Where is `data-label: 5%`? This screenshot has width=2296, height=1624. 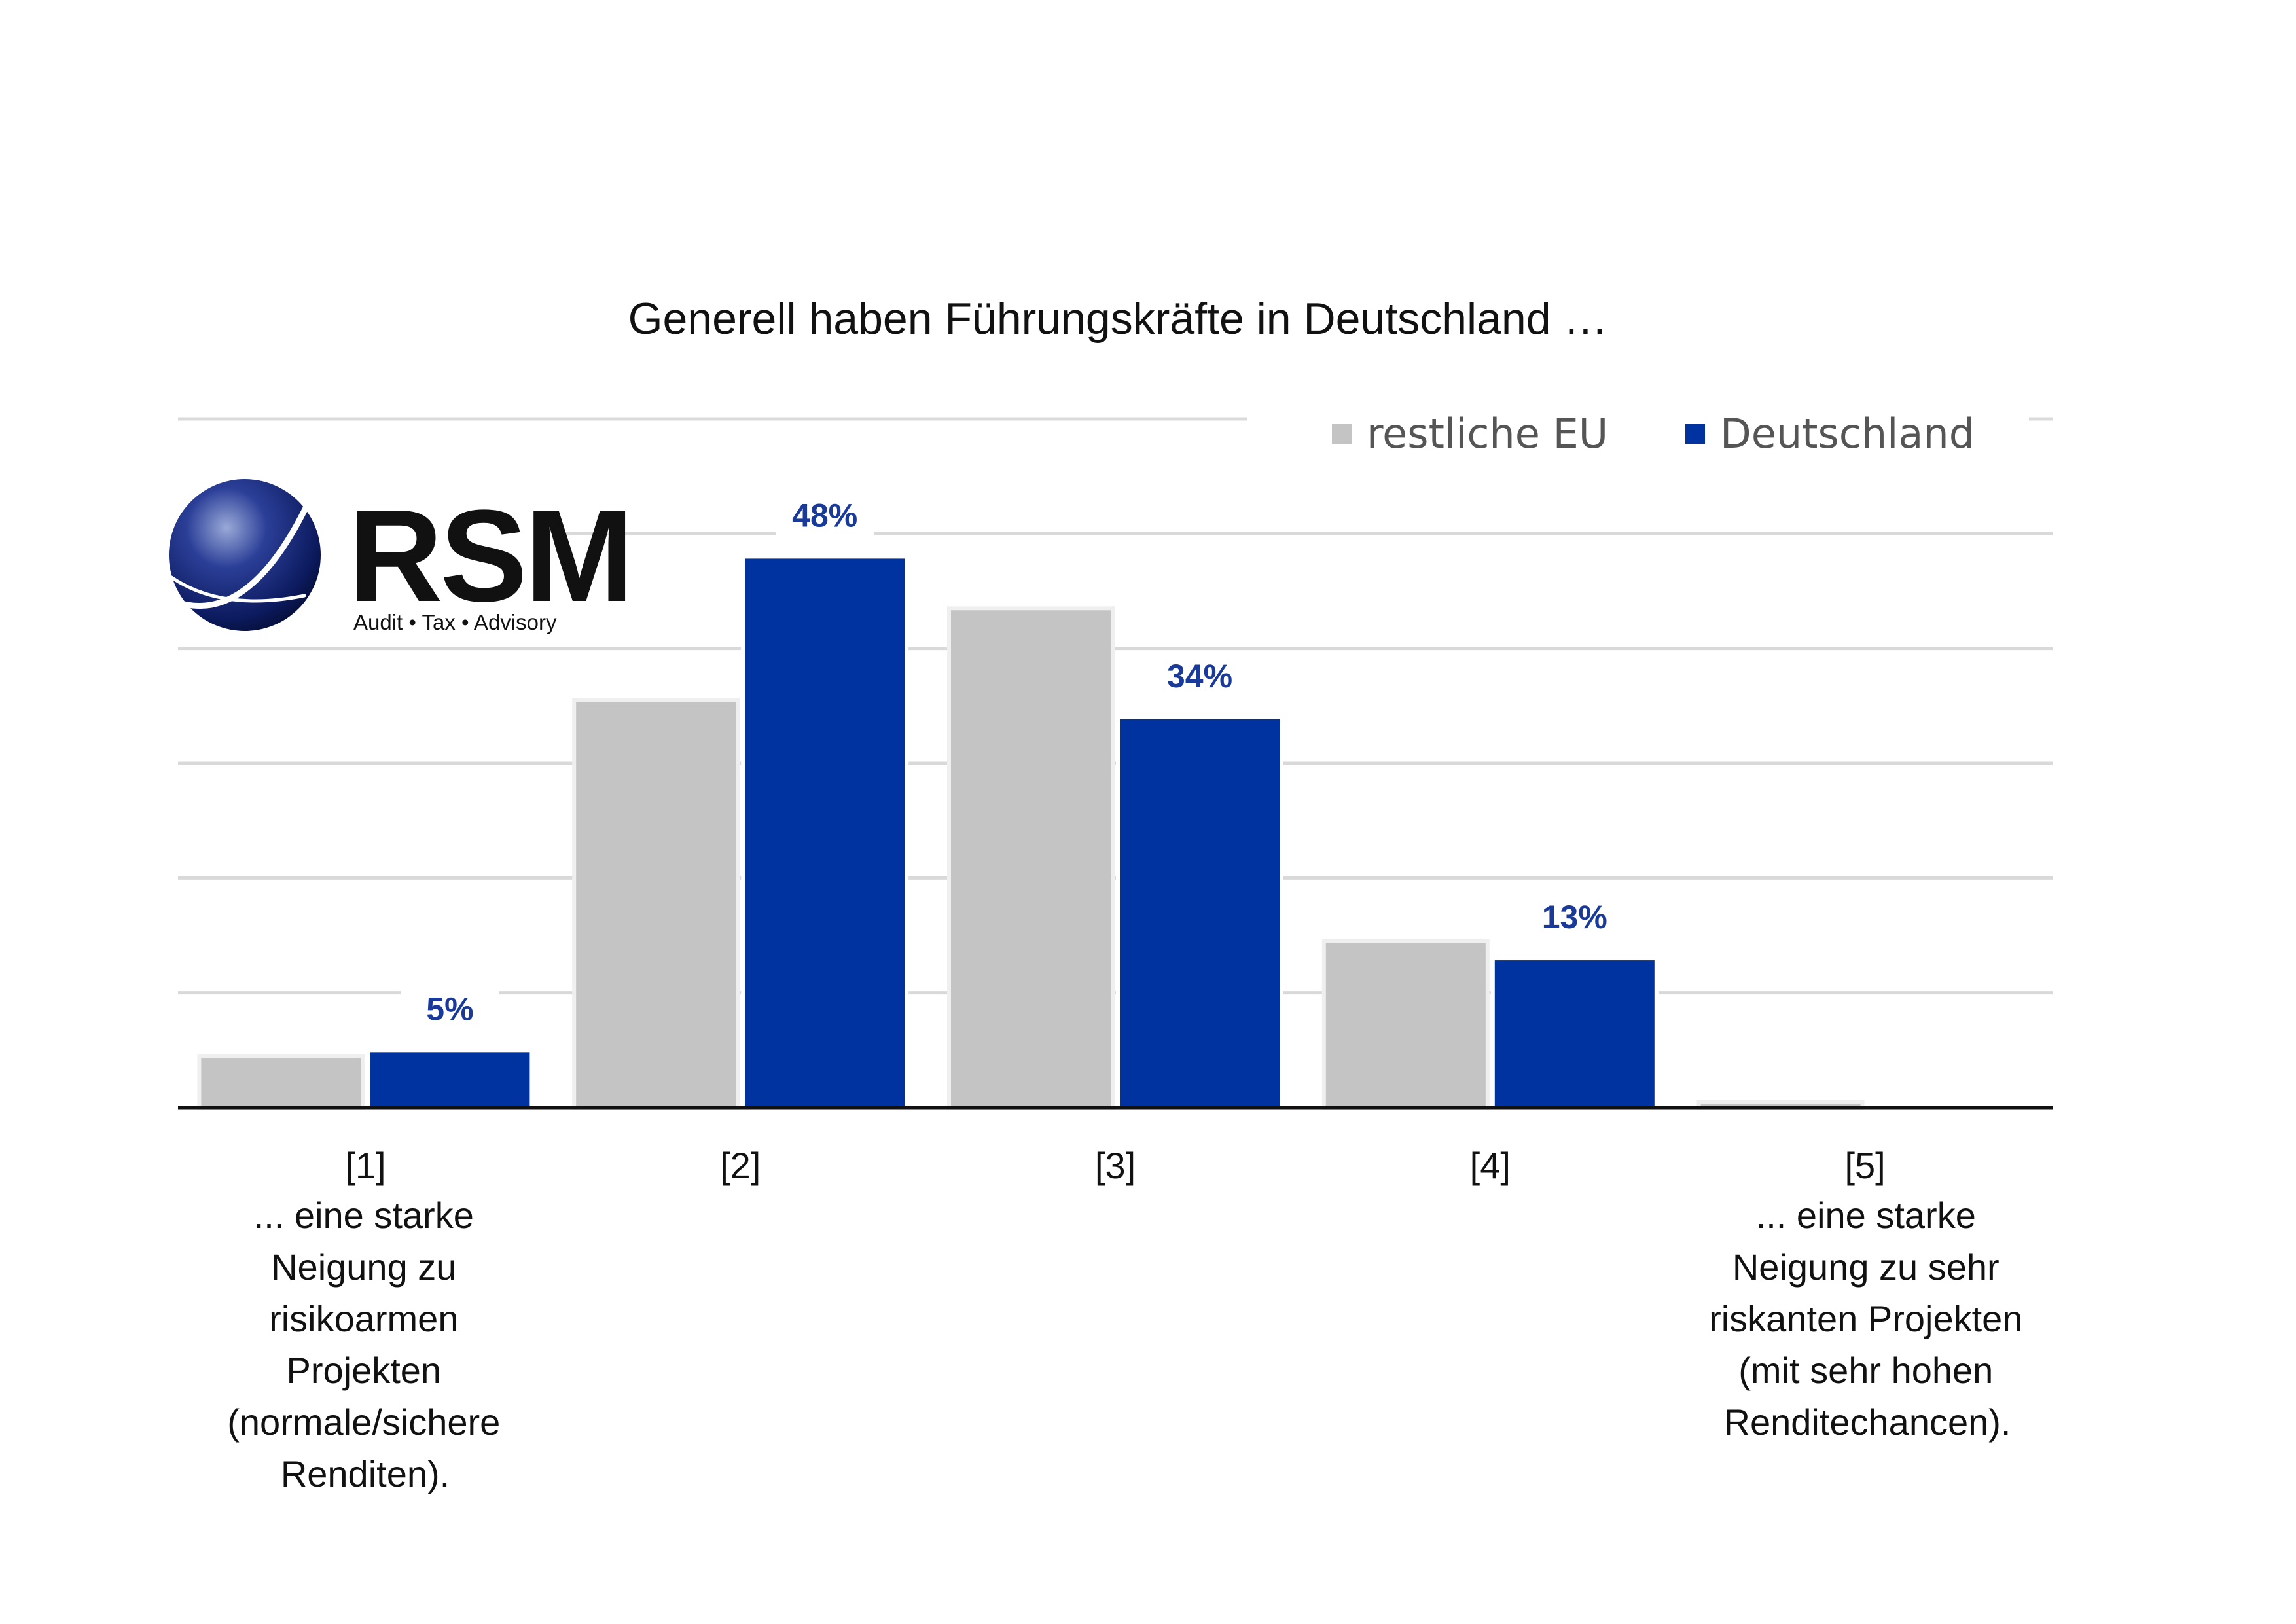
data-label: 5% is located at coordinates (449, 1008).